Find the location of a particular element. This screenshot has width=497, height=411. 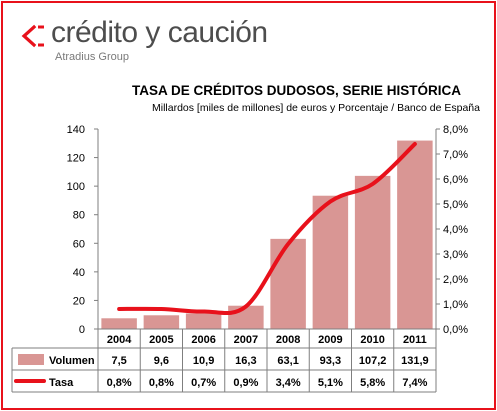

table-cell-volumen: 63,1 is located at coordinates (287, 361).